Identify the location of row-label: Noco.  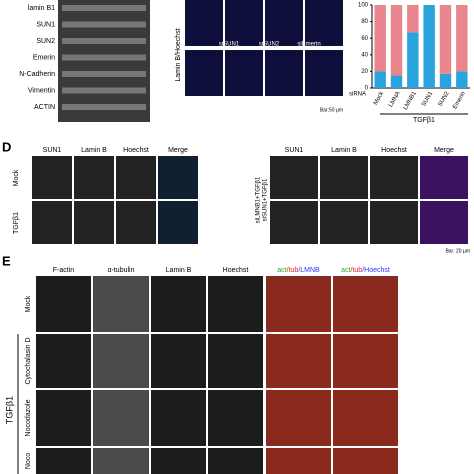
(28, 461).